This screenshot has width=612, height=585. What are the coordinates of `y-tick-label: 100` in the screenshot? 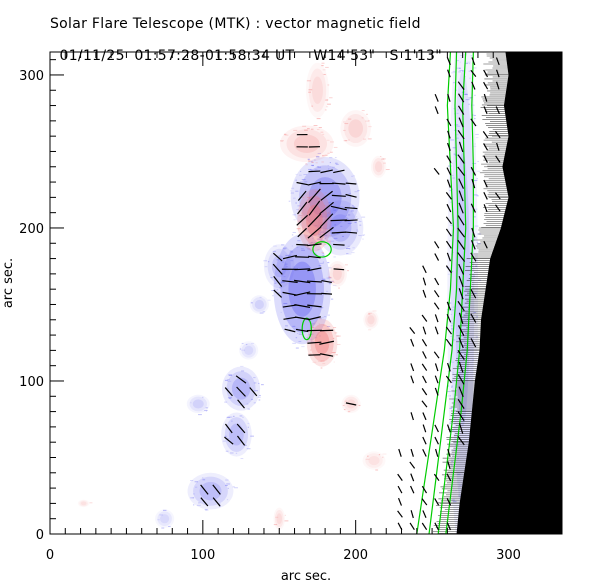 It's located at (31, 382).